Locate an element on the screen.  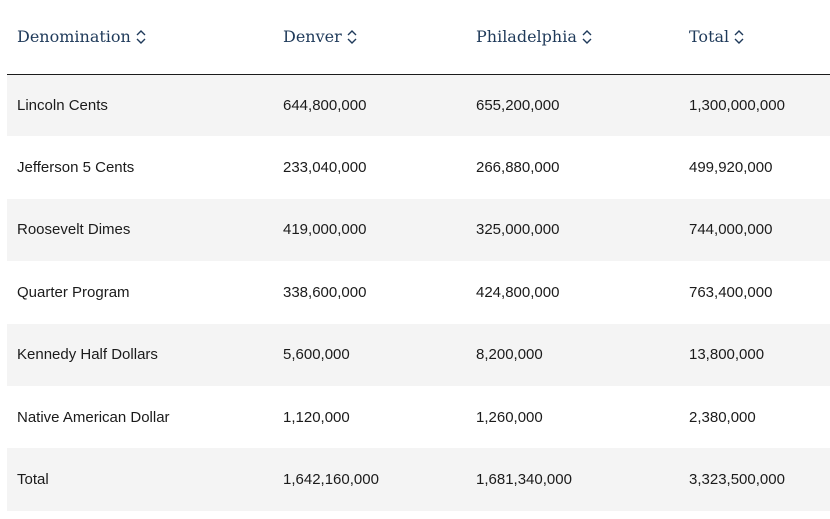
column-header-philadelphia: Philadelphia is located at coordinates (572, 37).